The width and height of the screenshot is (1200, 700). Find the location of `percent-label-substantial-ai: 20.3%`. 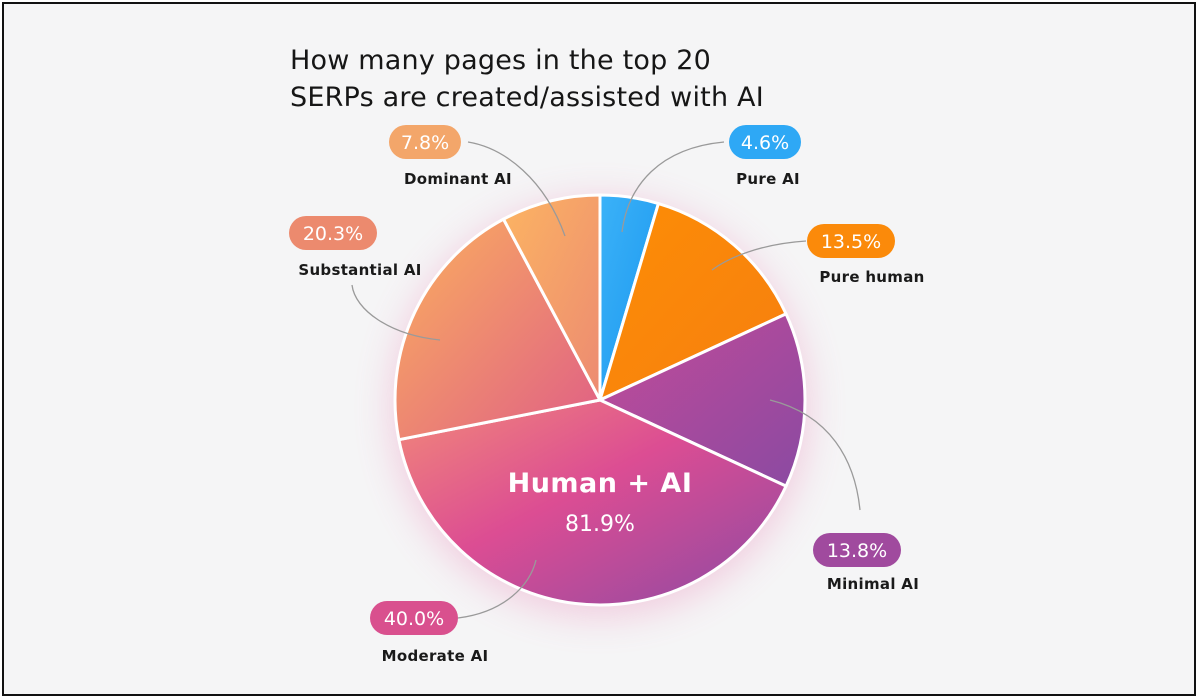

percent-label-substantial-ai: 20.3% is located at coordinates (333, 234).